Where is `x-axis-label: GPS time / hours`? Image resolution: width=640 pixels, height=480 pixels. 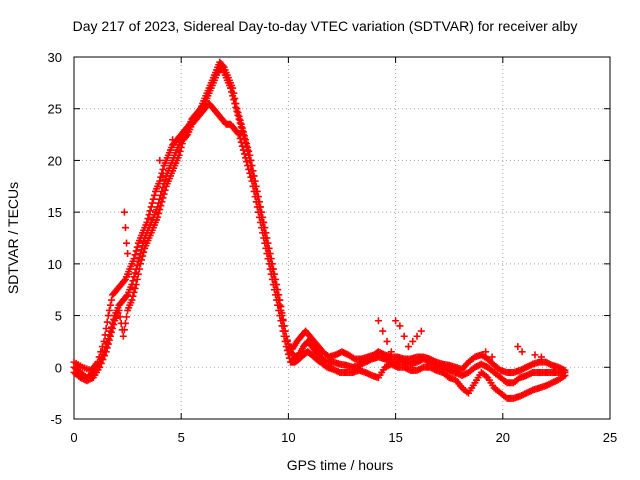
x-axis-label: GPS time / hours is located at coordinates (340, 465).